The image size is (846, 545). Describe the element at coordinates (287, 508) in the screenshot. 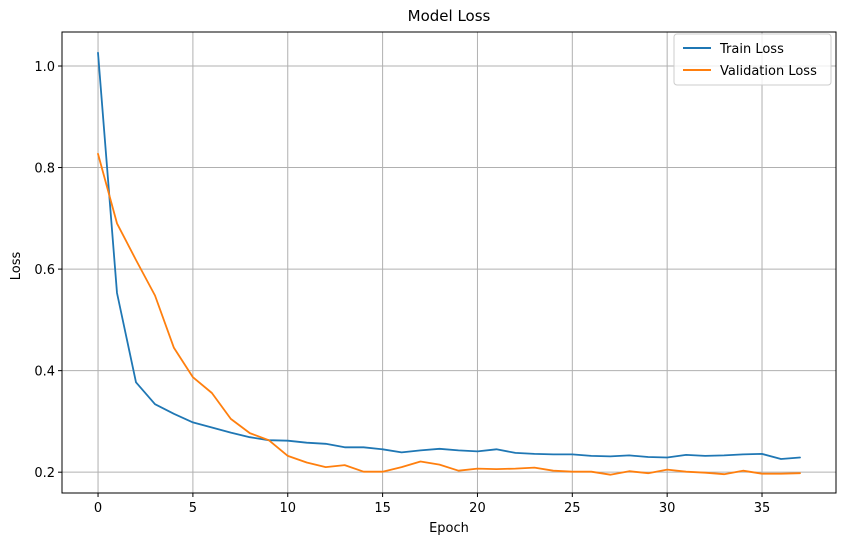

I see `x-tick-label: 10` at that location.